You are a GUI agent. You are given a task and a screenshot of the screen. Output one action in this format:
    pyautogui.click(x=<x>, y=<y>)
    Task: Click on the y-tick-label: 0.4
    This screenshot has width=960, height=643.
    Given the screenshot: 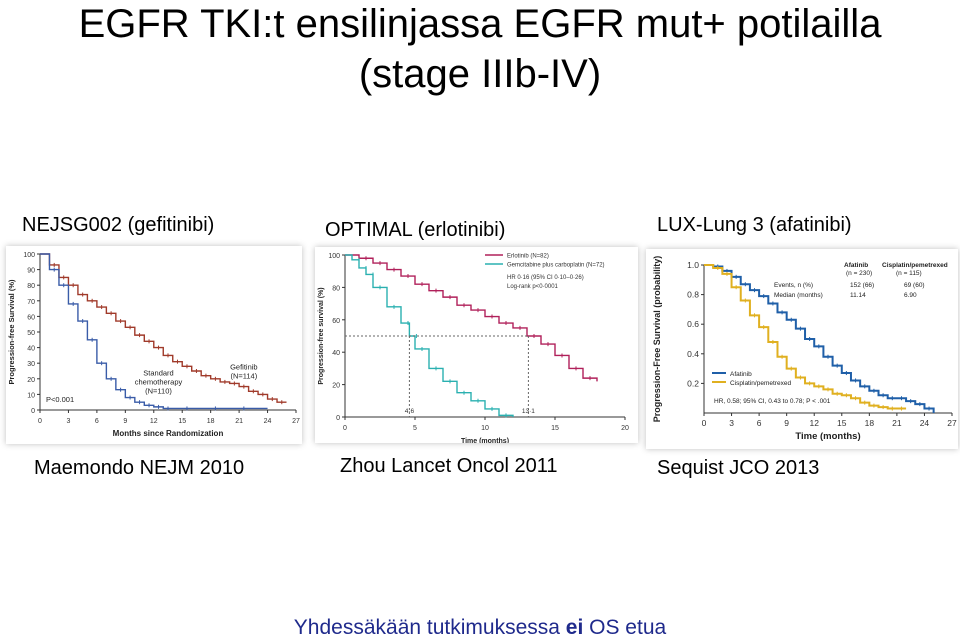 What is the action you would take?
    pyautogui.click(x=693, y=354)
    